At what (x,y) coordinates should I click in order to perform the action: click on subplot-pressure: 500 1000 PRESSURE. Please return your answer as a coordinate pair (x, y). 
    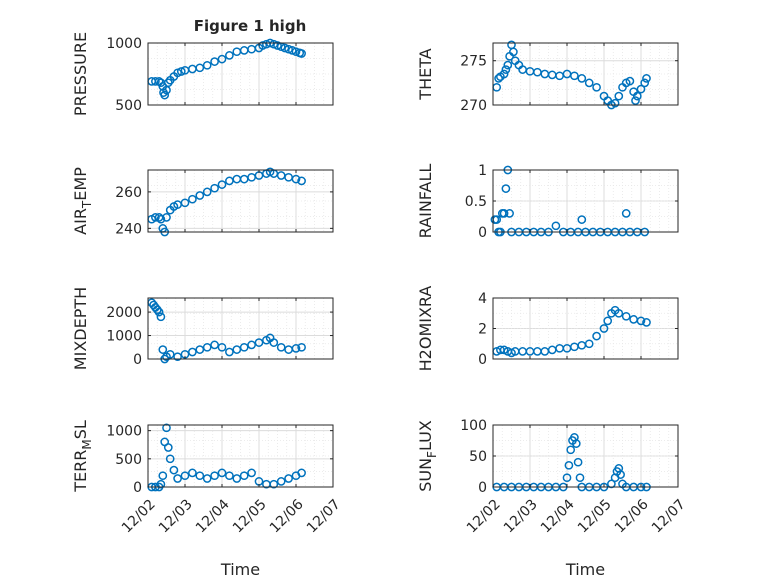
    Looking at the image, I should click on (202, 74).